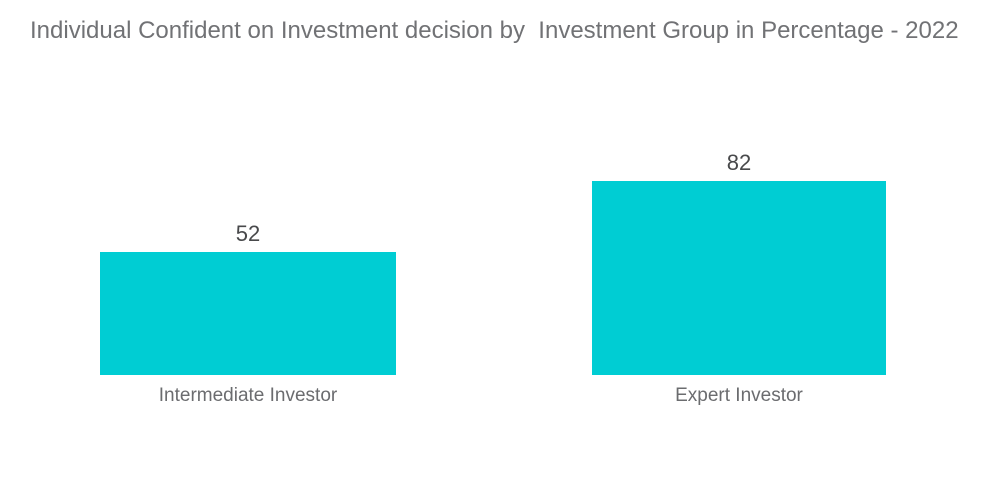 The height and width of the screenshot is (504, 1000). What do you see at coordinates (248, 395) in the screenshot?
I see `category-label-intermediate-investor: Intermediate Investor` at bounding box center [248, 395].